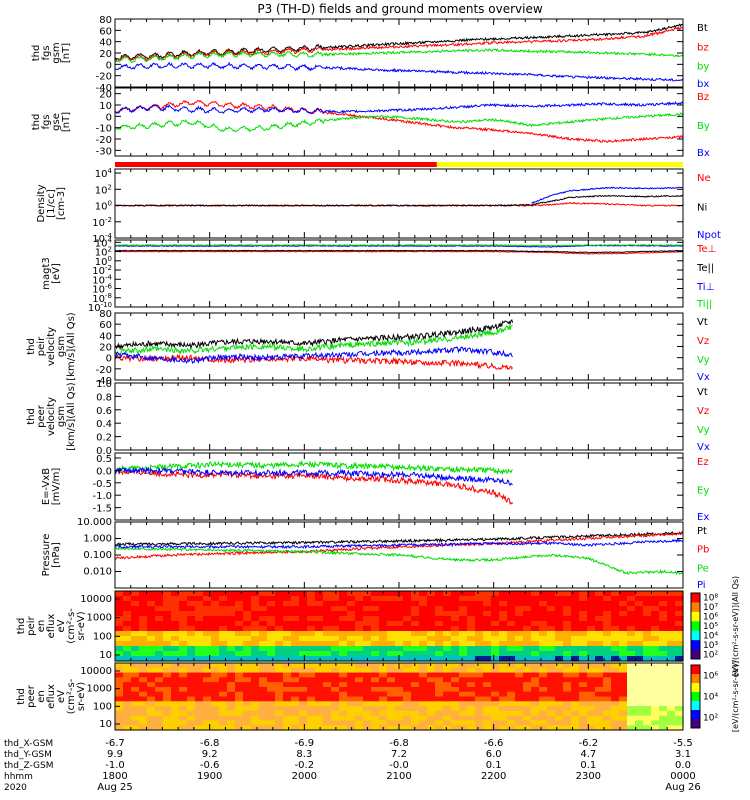  I want to click on legend-By: By, so click(703, 126).